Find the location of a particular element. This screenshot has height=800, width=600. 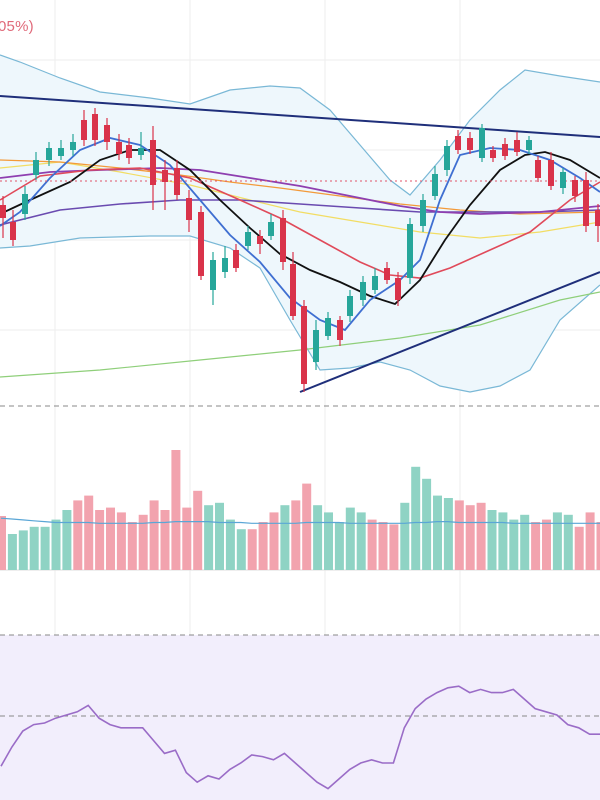

ma-red-line is located at coordinates (300, 223).